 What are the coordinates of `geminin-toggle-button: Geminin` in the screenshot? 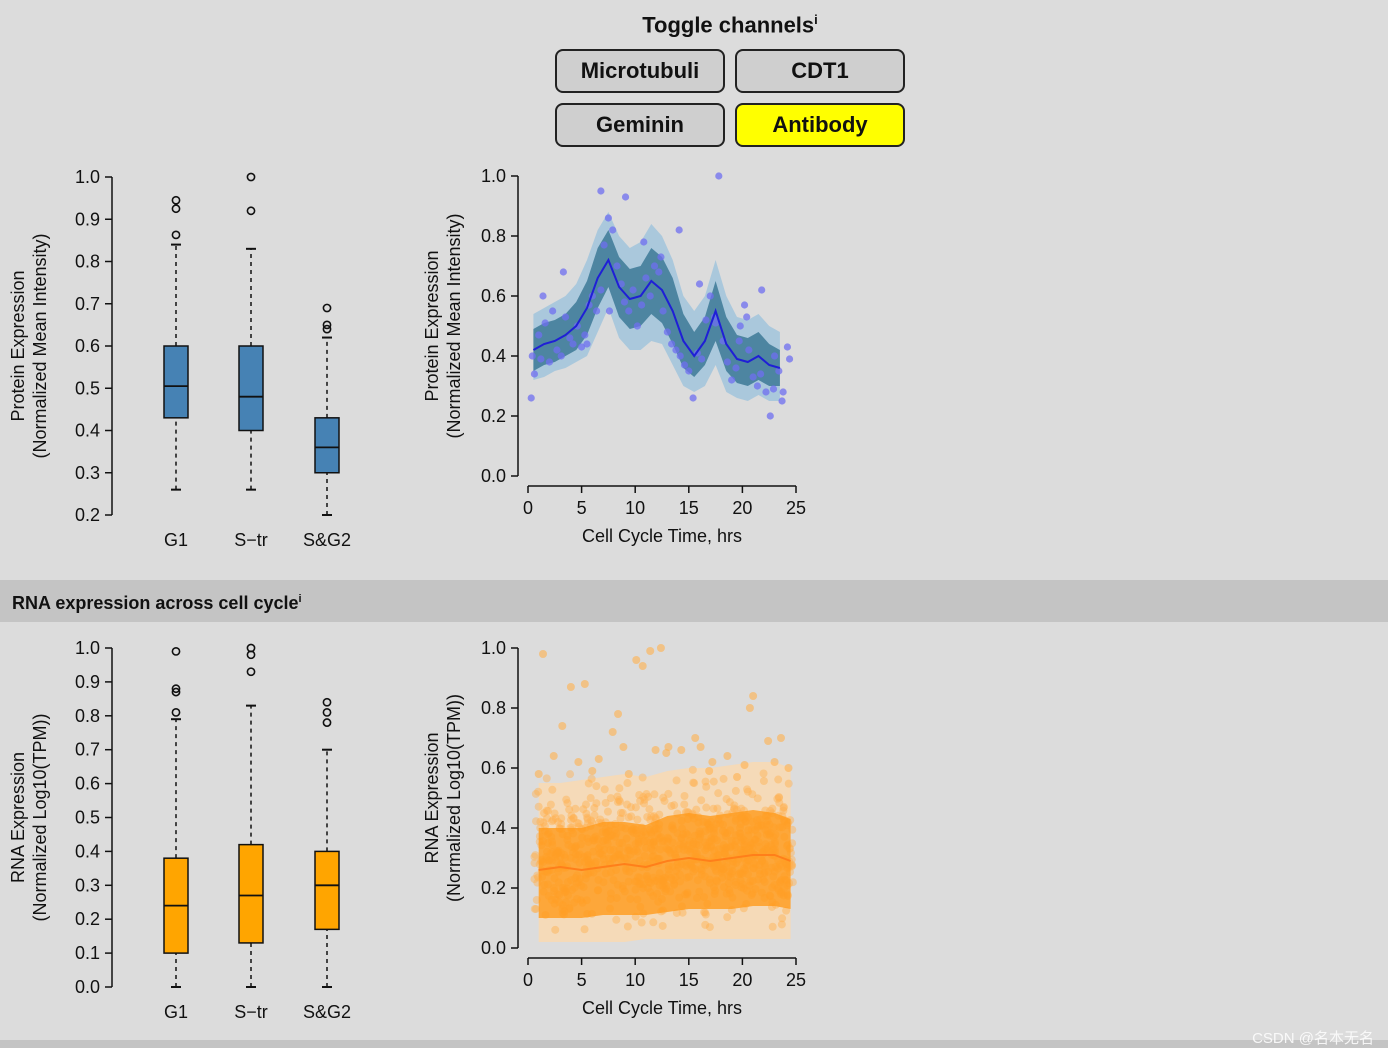 It's located at (640, 125).